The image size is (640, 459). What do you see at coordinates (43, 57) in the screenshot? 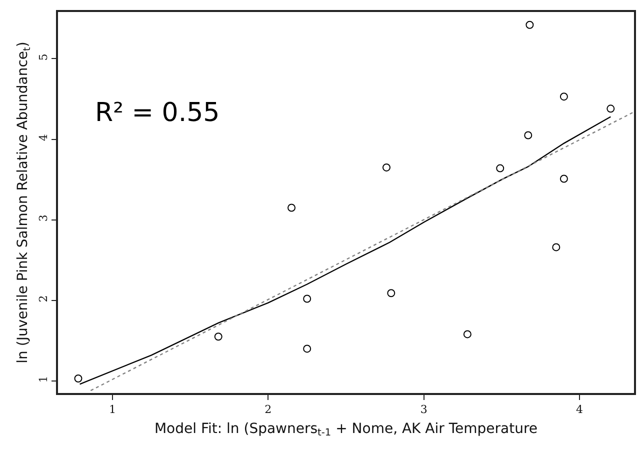
I see `y-tick-label: 5` at bounding box center [43, 57].